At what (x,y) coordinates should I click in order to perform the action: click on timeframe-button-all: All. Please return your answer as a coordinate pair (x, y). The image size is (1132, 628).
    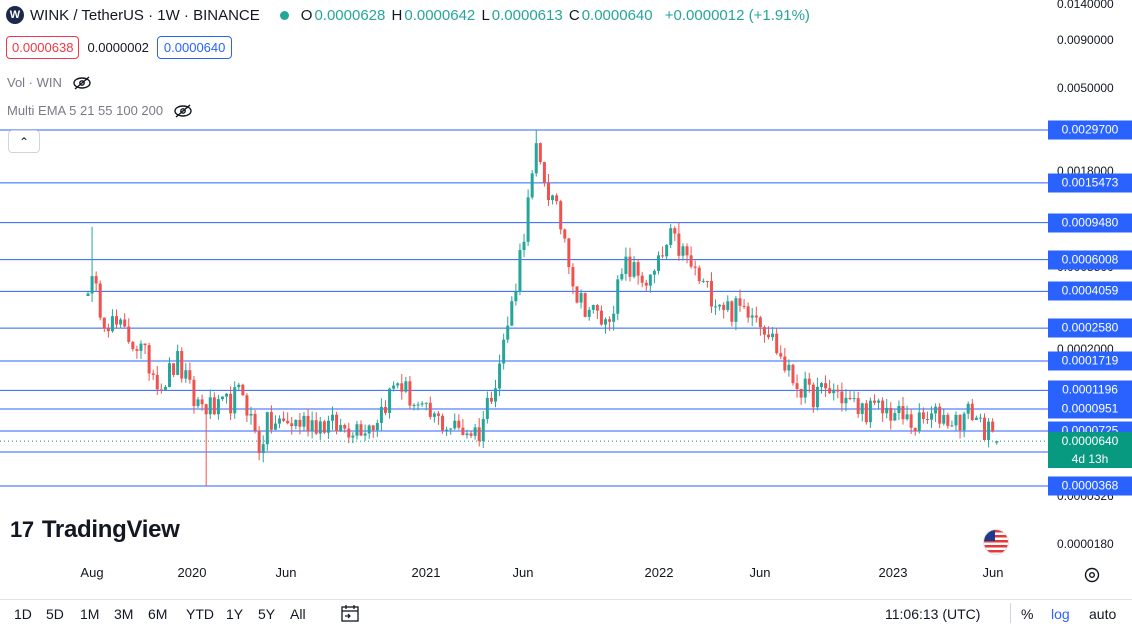
    Looking at the image, I should click on (298, 614).